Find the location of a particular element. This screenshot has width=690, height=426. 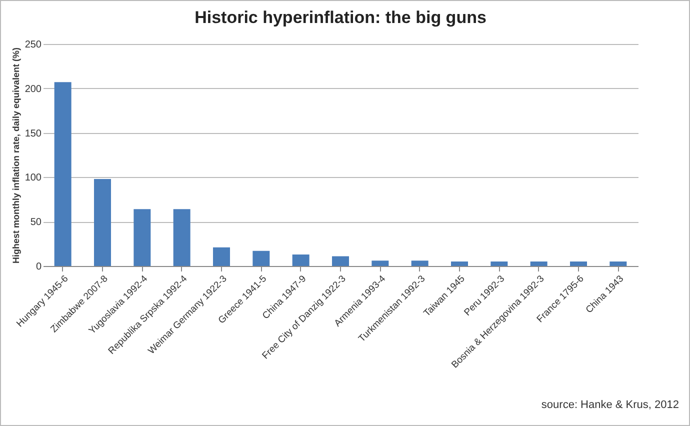

y-tick-label: 250 is located at coordinates (33, 45).